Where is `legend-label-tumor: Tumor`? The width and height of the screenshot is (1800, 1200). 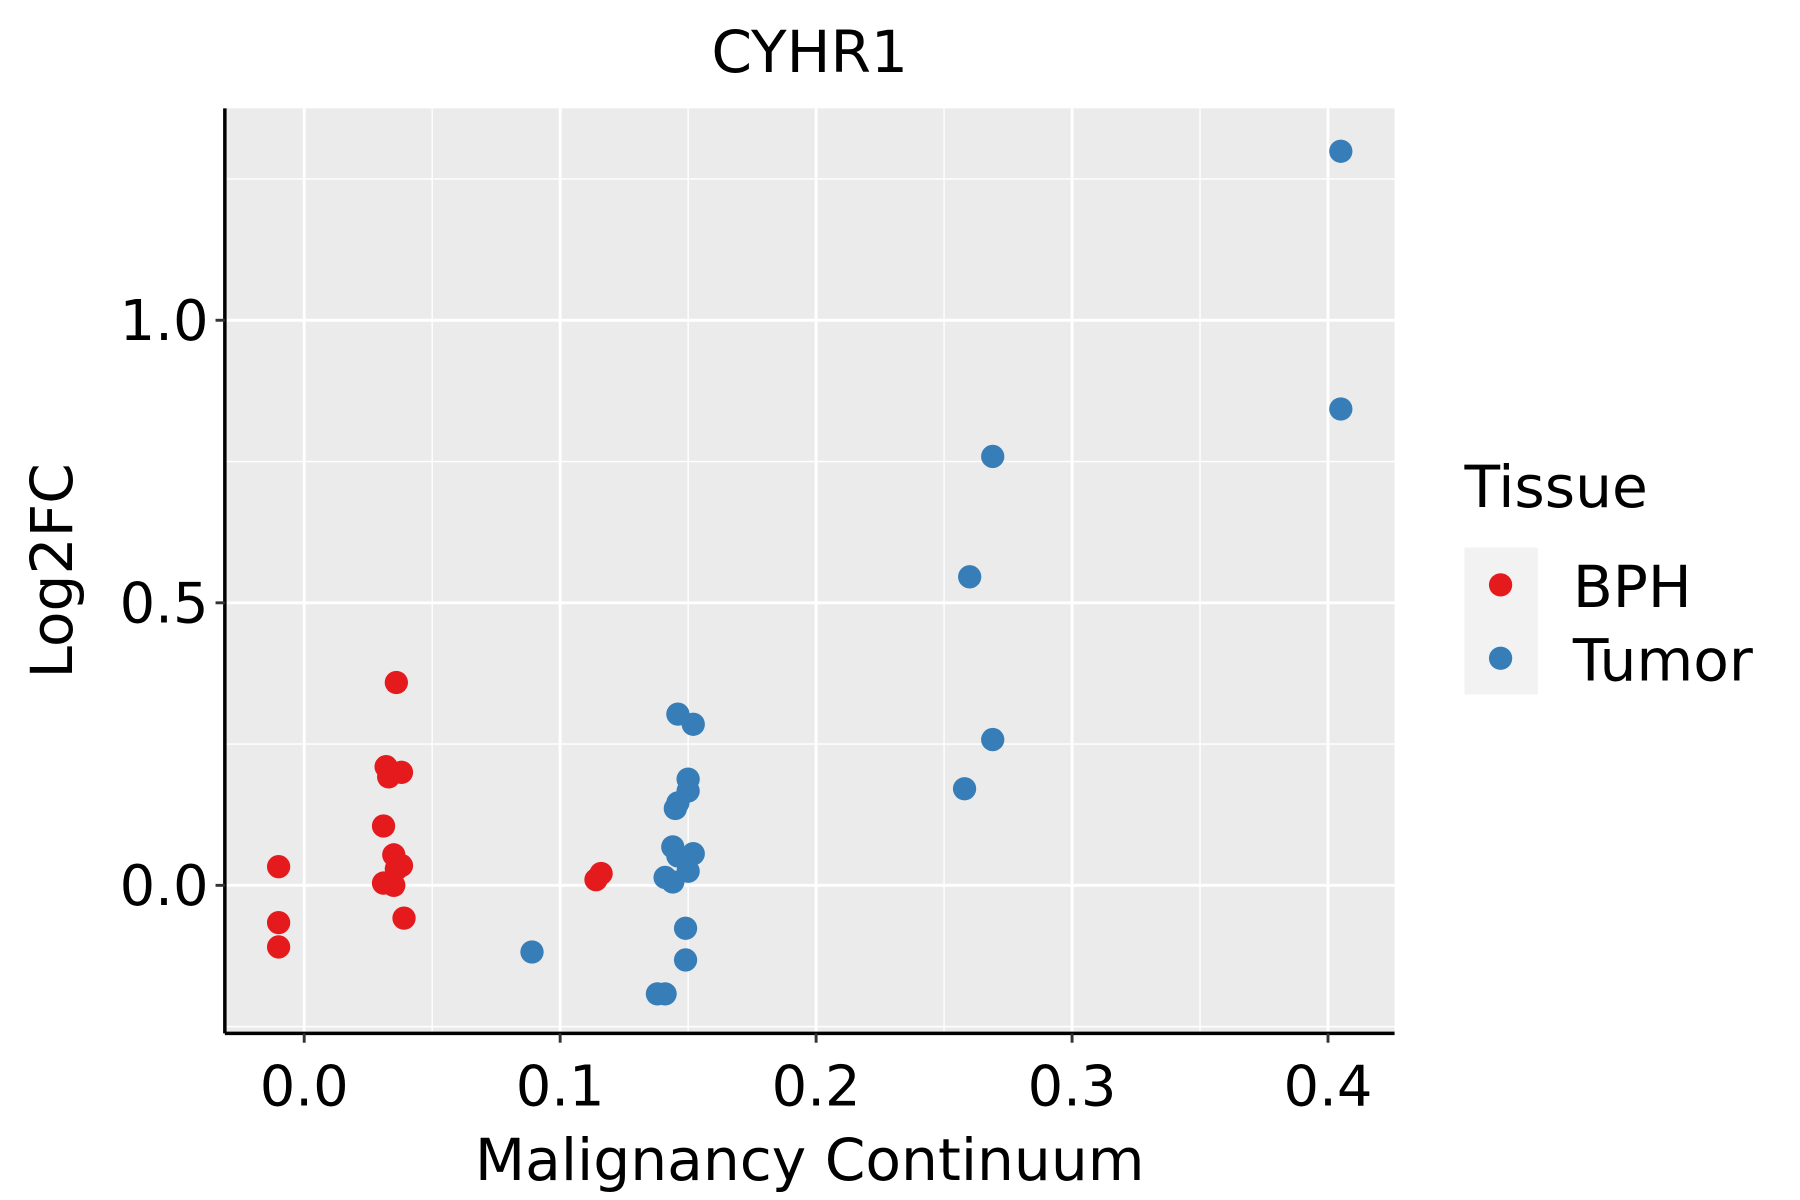
legend-label-tumor: Tumor is located at coordinates (1662, 660).